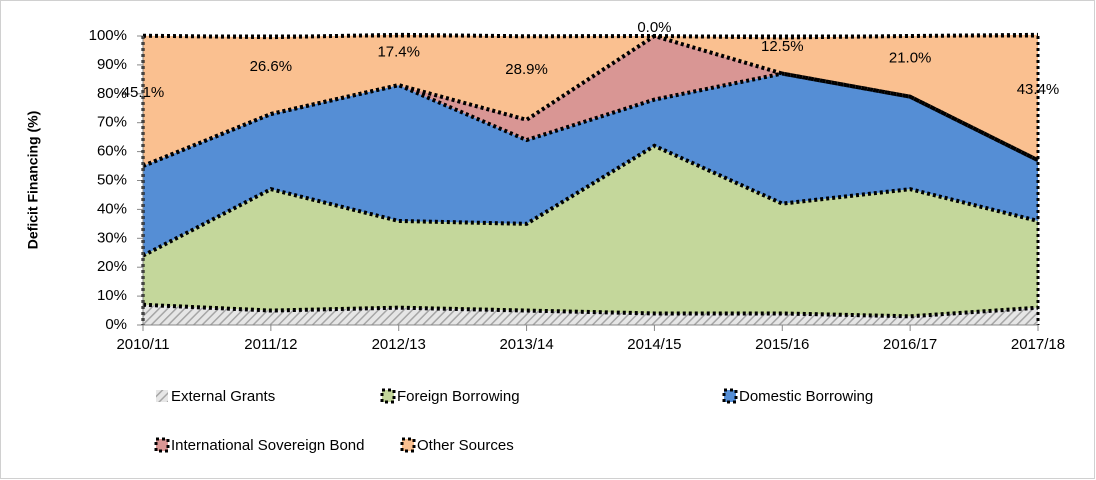 The width and height of the screenshot is (1096, 480). I want to click on data-label: 21.0%, so click(910, 57).